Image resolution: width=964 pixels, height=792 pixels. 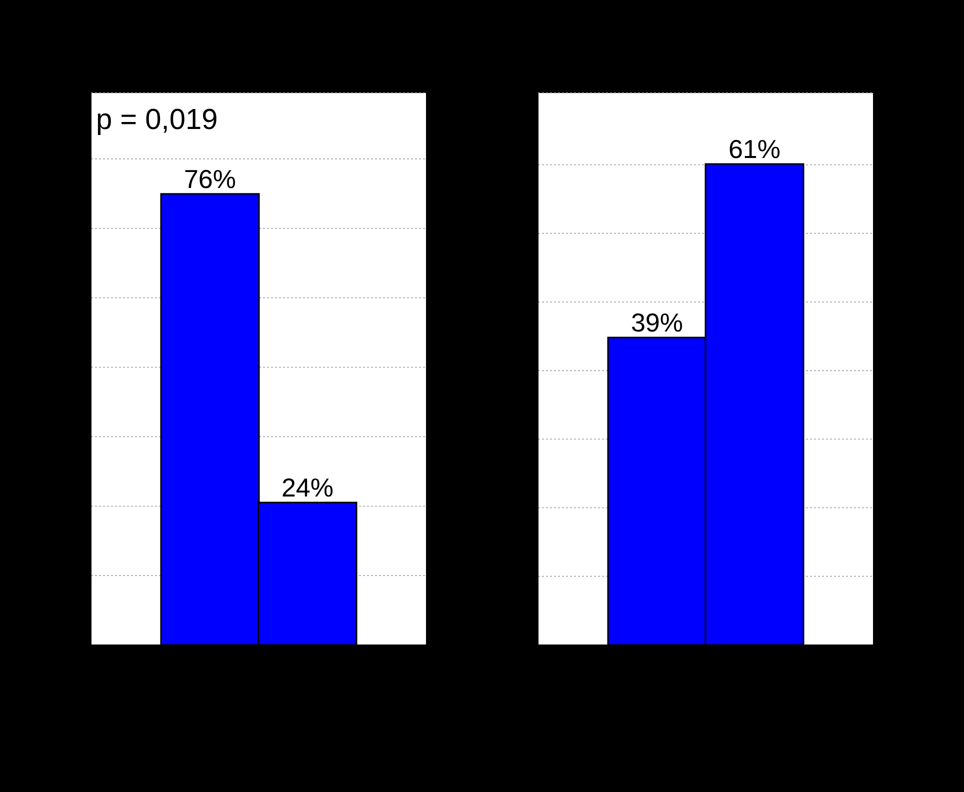 What do you see at coordinates (657, 322) in the screenshot?
I see `data-label: 39%` at bounding box center [657, 322].